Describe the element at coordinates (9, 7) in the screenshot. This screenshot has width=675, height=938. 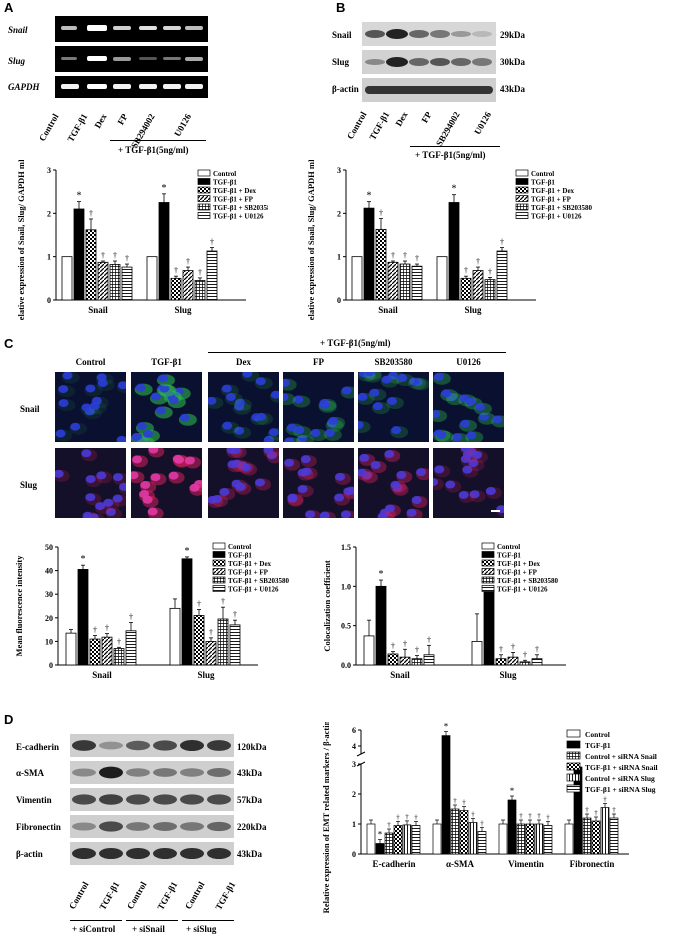
I see `panel-letter-a: A` at that location.